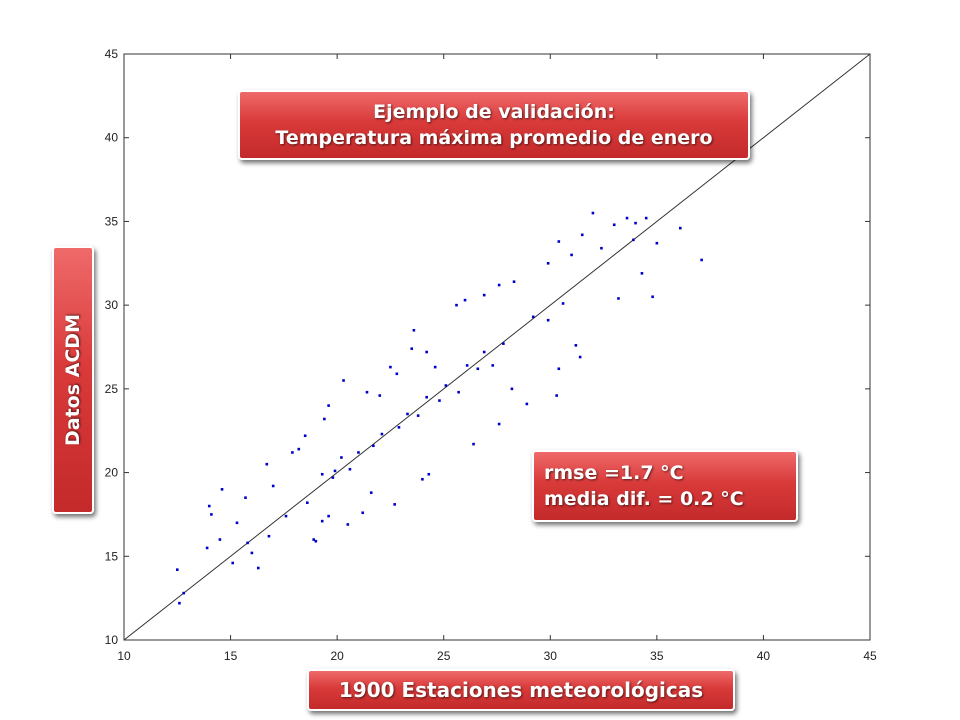 The width and height of the screenshot is (960, 720). I want to click on y-tick-label: 35, so click(112, 221).